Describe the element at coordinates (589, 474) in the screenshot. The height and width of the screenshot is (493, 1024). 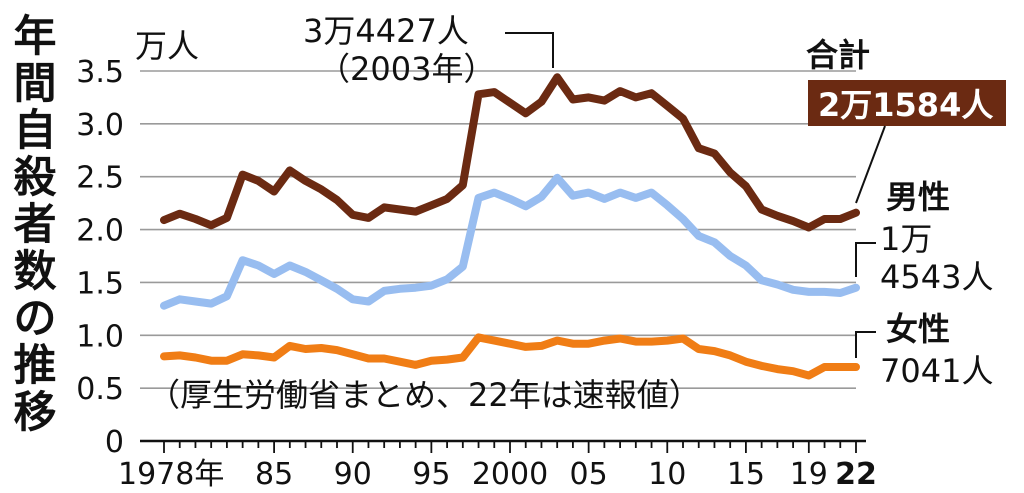
I see `x-tick-label: 05` at that location.